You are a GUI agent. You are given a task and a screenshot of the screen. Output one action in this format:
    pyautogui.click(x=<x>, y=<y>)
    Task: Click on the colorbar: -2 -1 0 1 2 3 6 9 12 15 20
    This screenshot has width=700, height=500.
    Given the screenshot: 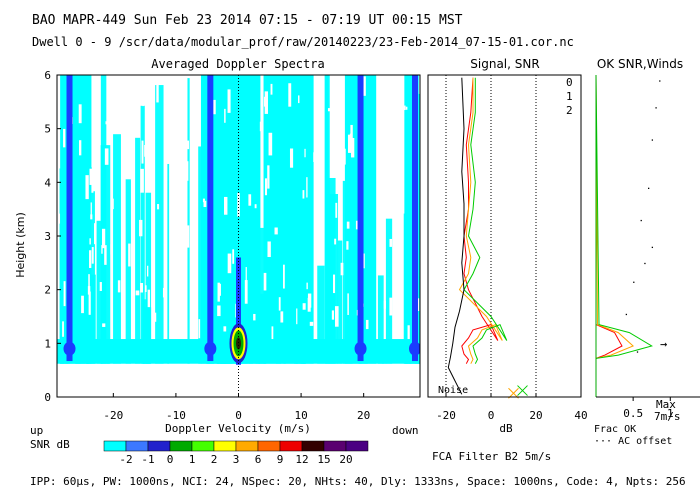 What is the action you would take?
    pyautogui.click(x=236, y=453)
    